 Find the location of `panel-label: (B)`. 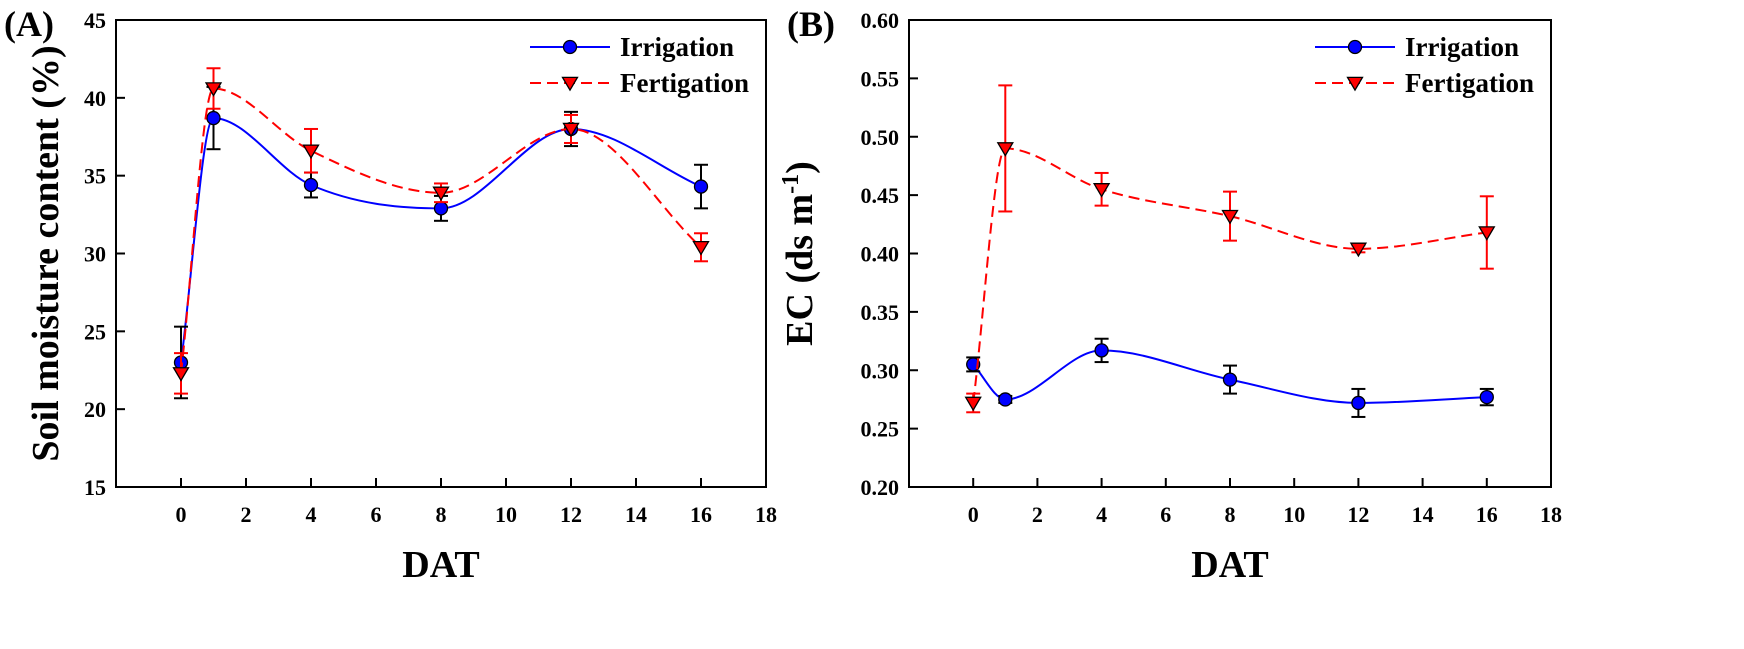

panel-label: (B) is located at coordinates (811, 24).